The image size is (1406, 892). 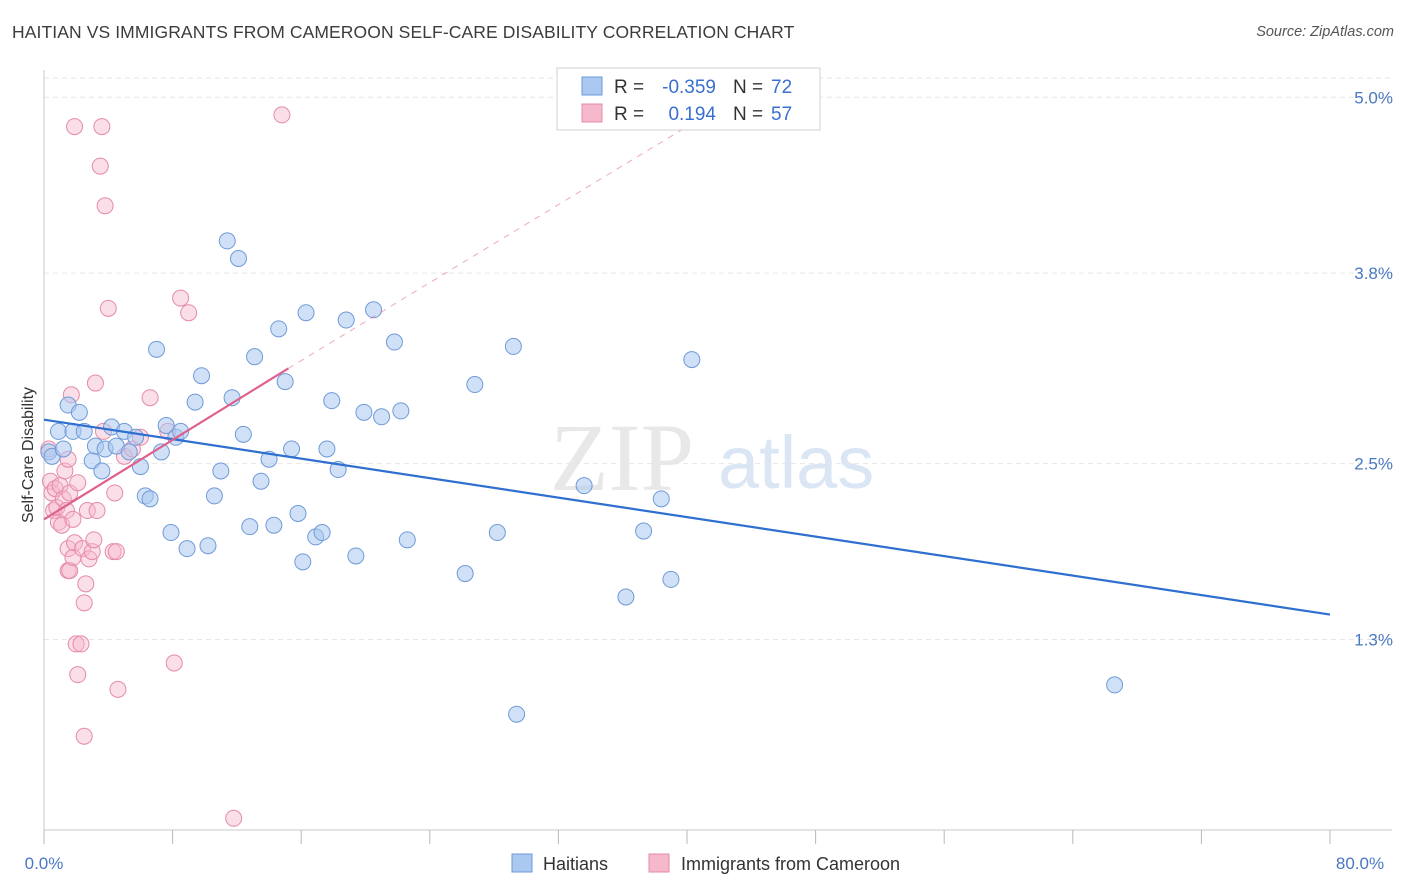 What do you see at coordinates (1325, 32) in the screenshot?
I see `source-label: Source: ZipAtlas.com` at bounding box center [1325, 32].